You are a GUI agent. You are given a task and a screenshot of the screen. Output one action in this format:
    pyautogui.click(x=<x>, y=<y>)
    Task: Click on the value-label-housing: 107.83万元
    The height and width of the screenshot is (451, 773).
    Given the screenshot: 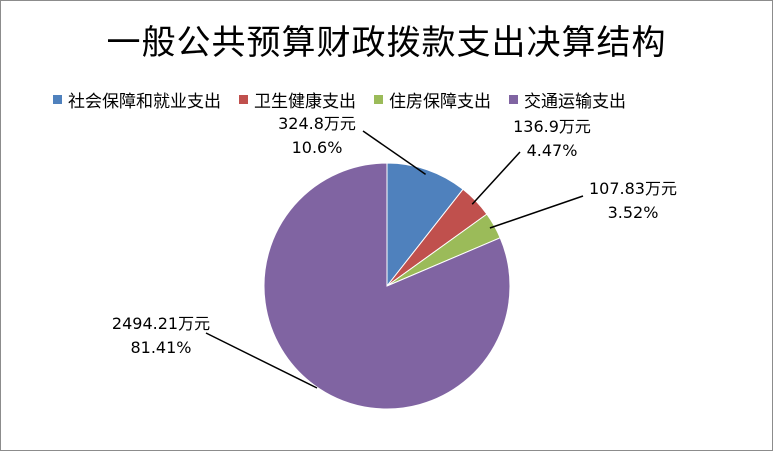 What is the action you would take?
    pyautogui.click(x=633, y=188)
    